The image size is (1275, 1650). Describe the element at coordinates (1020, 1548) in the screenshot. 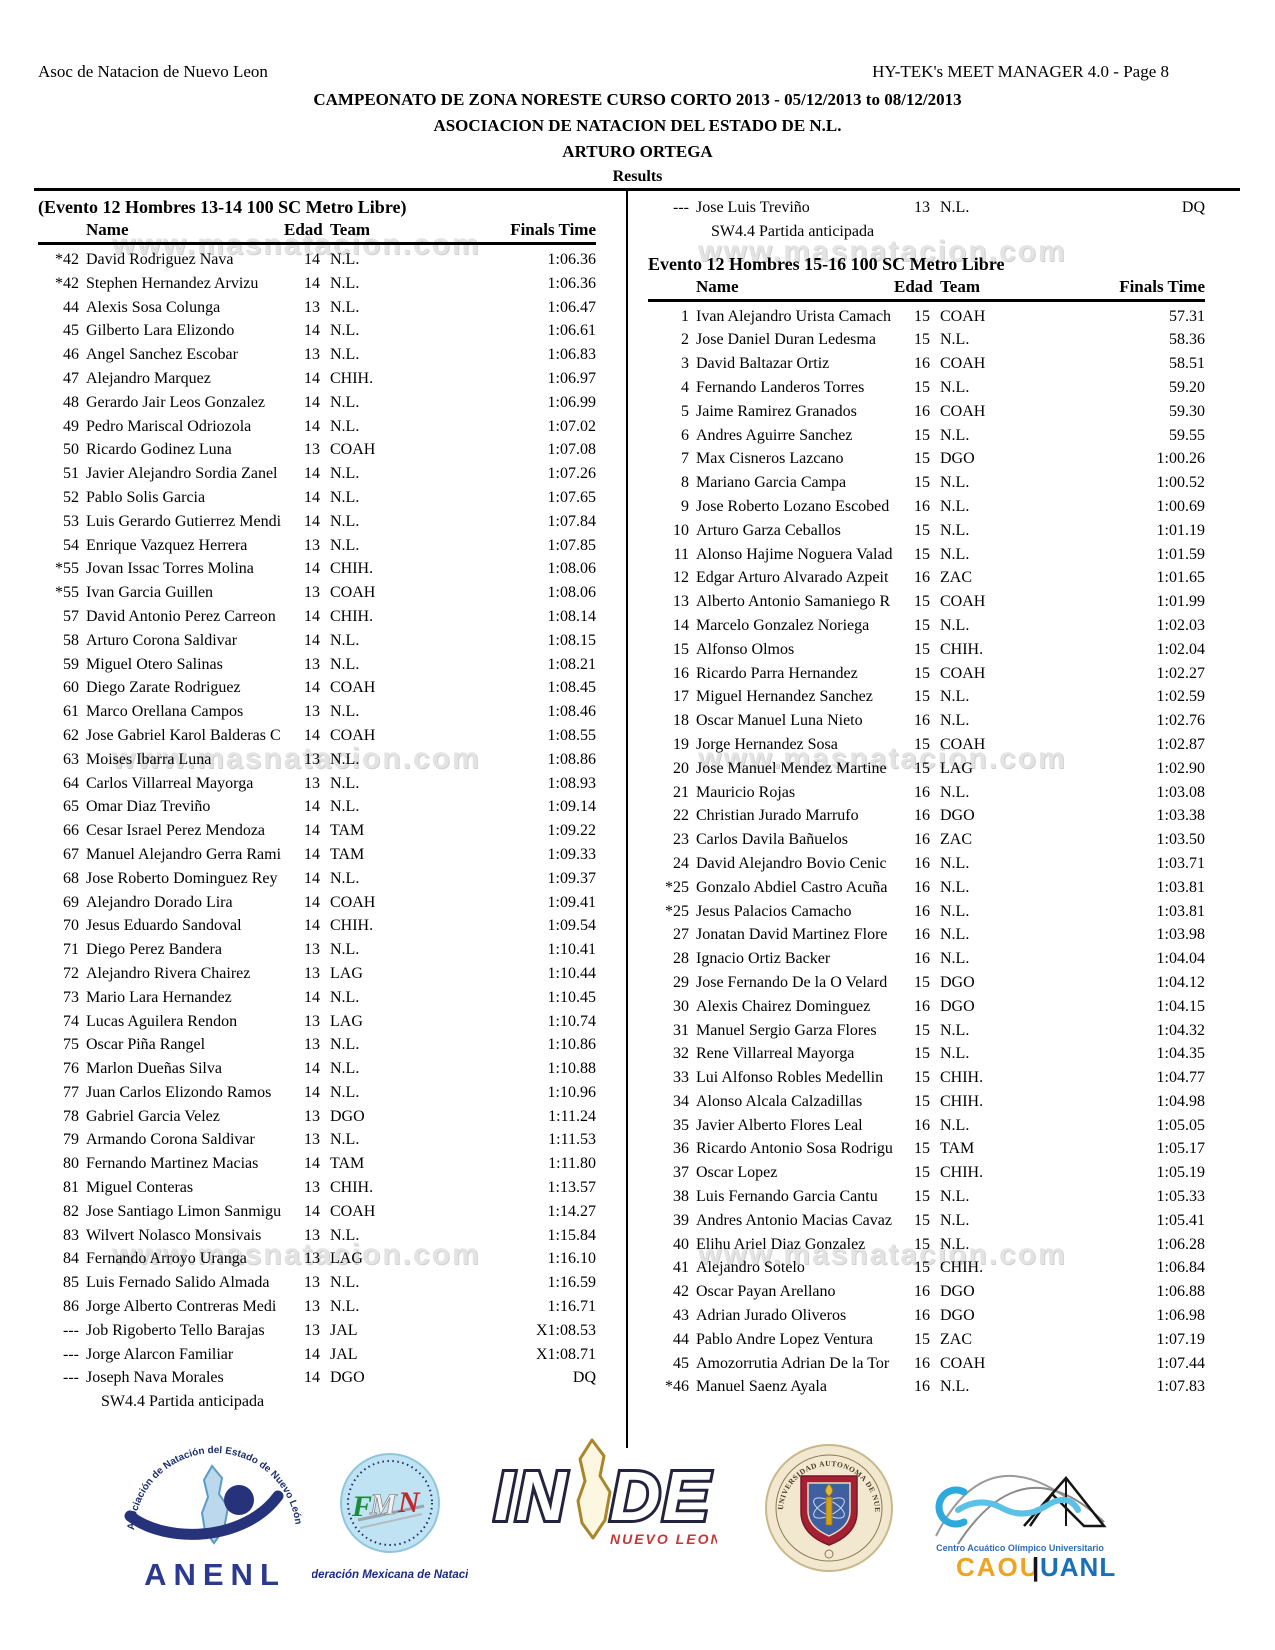

I see `caou-caption: Centro Acuático Olímpico Universitario` at that location.